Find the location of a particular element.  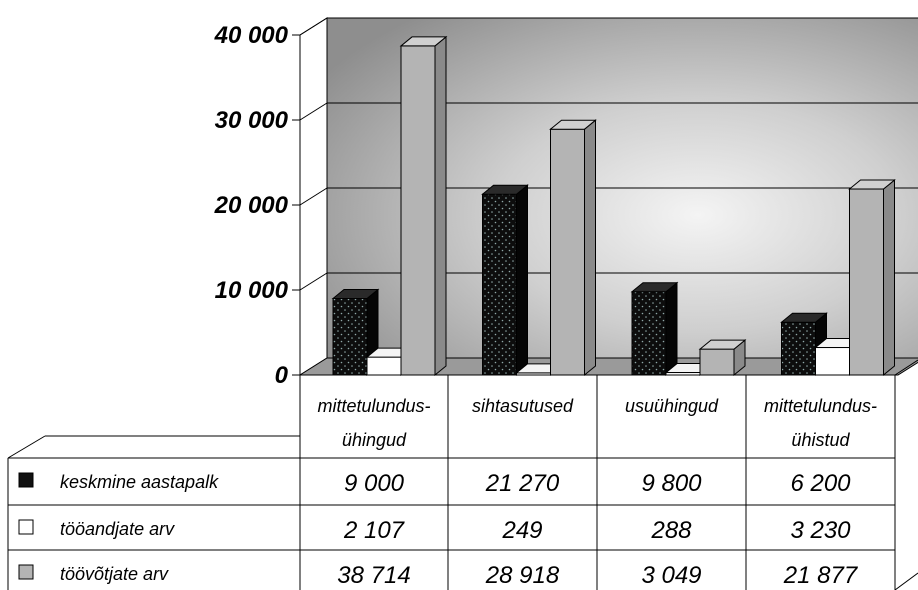

legend-label: töövõtjate arv is located at coordinates (114, 574).